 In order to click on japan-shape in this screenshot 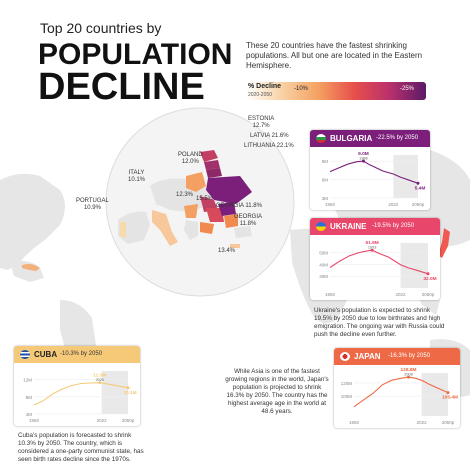, I will do `click(444, 243)`.